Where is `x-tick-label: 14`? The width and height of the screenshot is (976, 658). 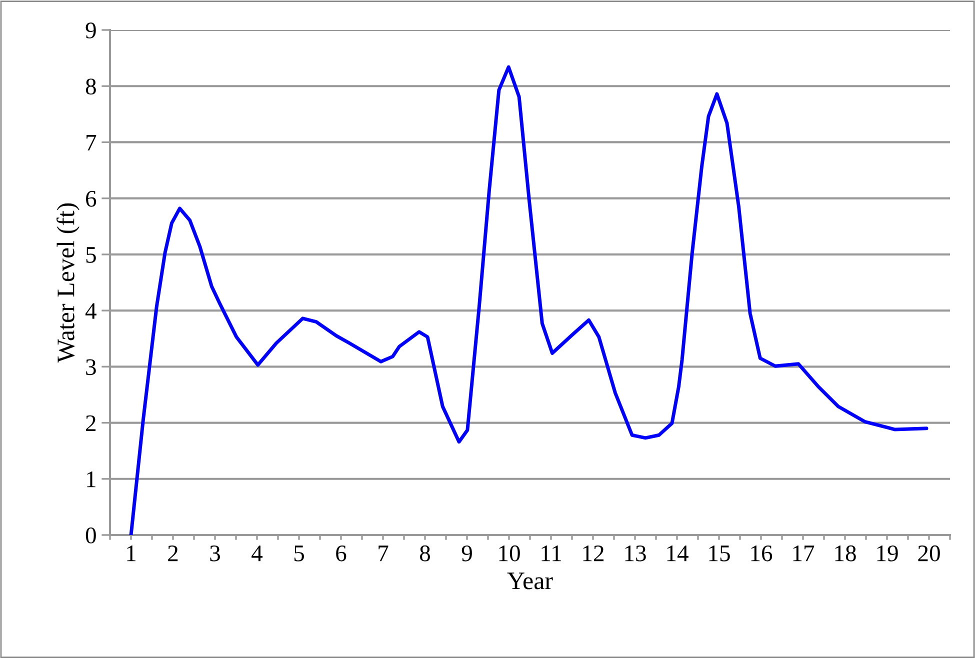
x-tick-label: 14 is located at coordinates (677, 554).